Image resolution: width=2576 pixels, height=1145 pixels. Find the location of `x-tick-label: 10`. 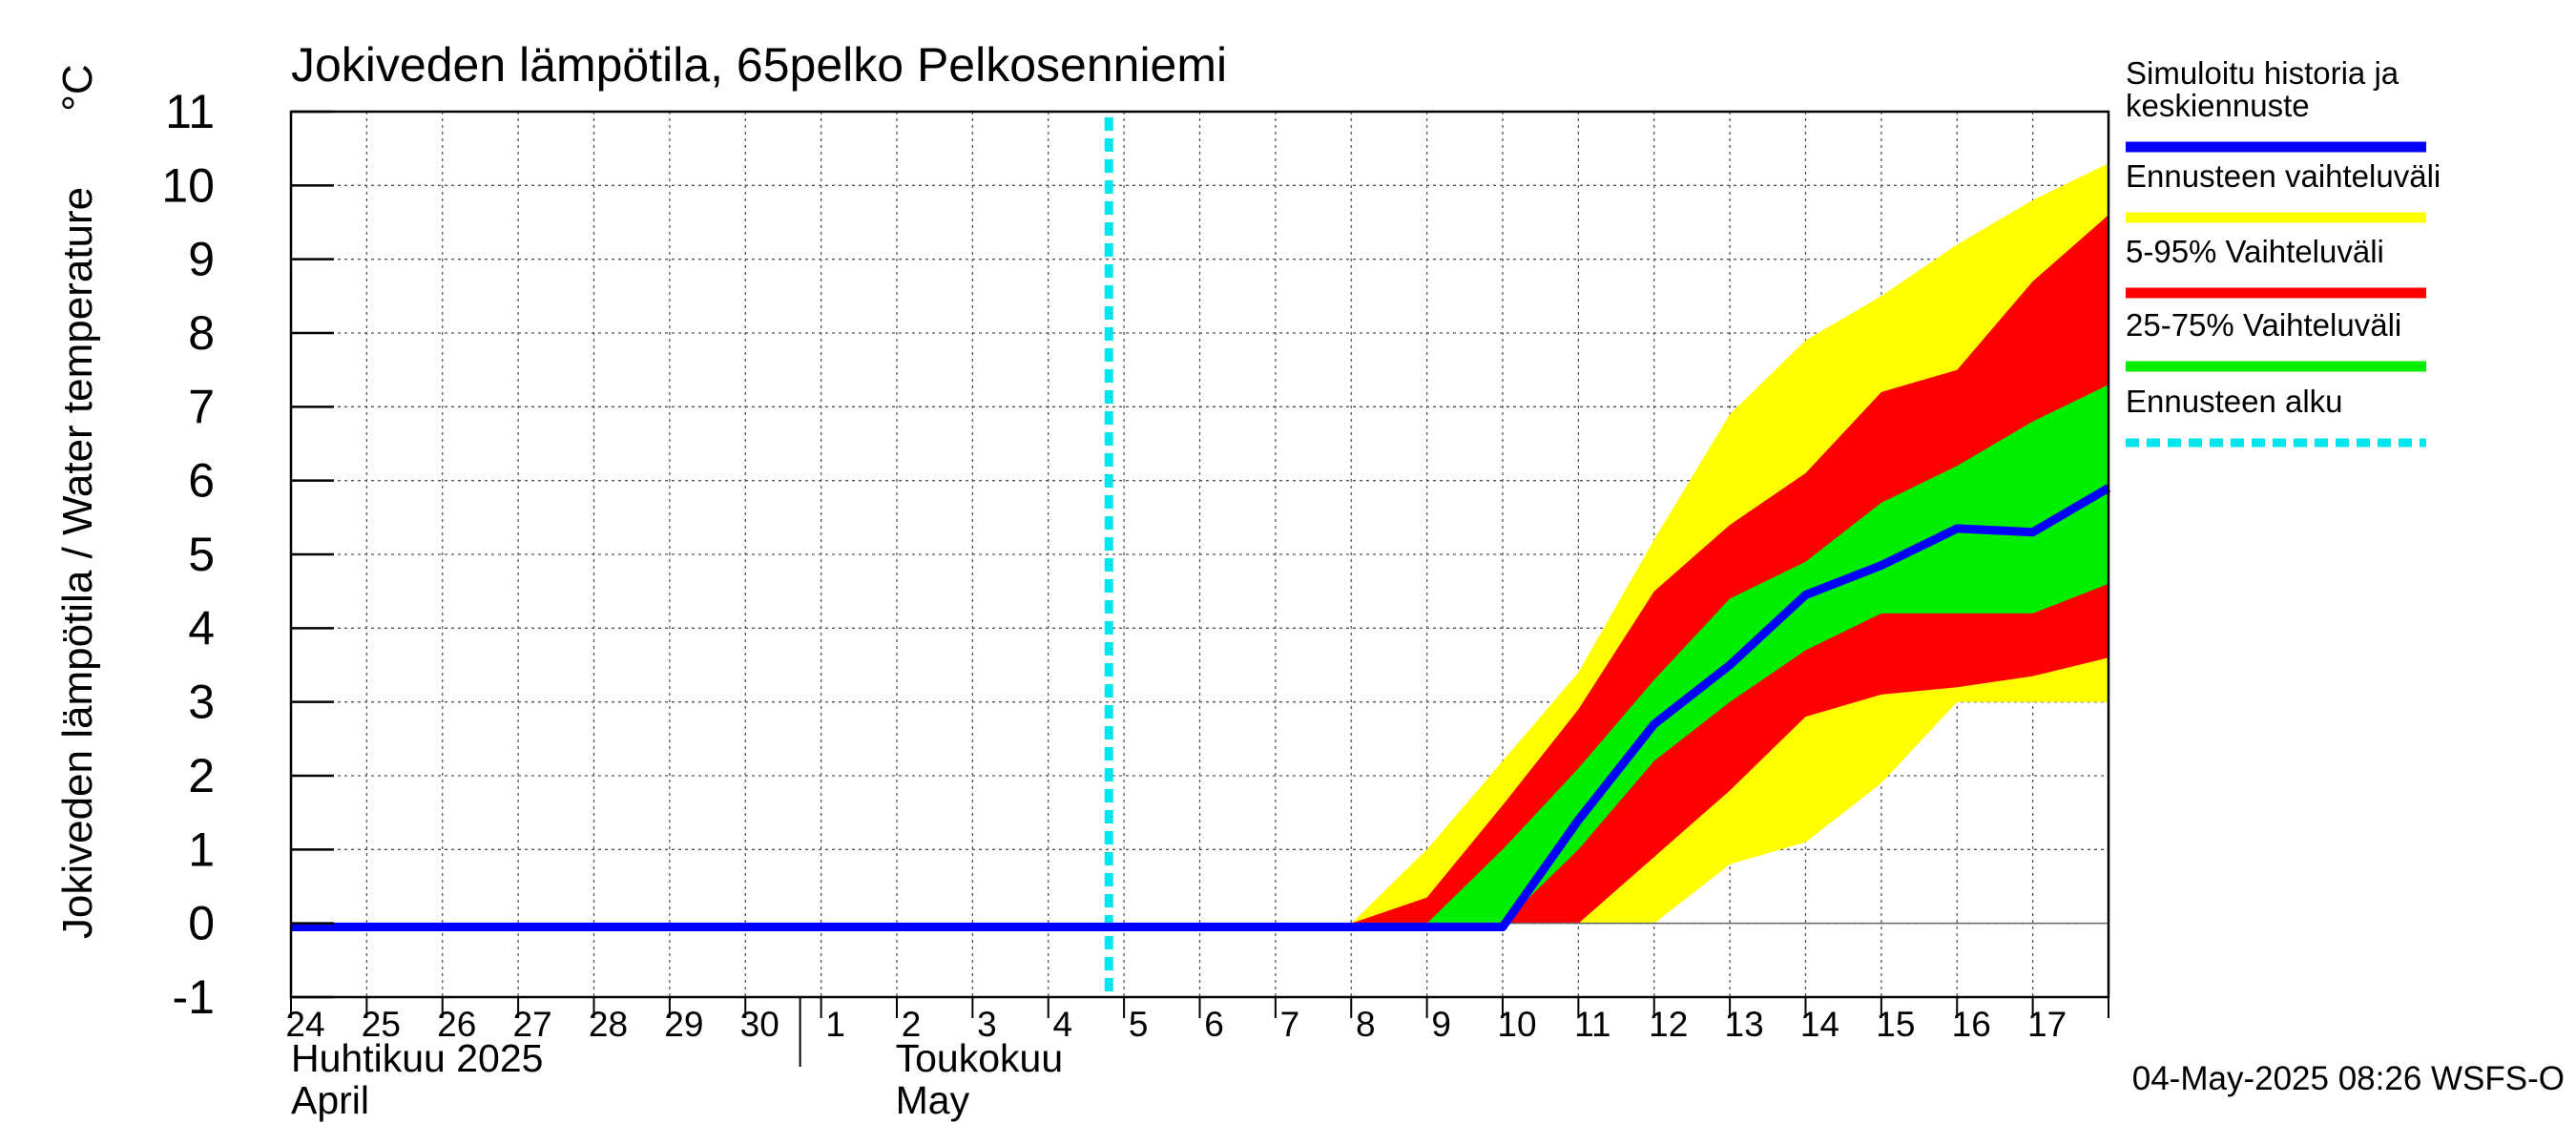

x-tick-label: 10 is located at coordinates (1516, 1025).